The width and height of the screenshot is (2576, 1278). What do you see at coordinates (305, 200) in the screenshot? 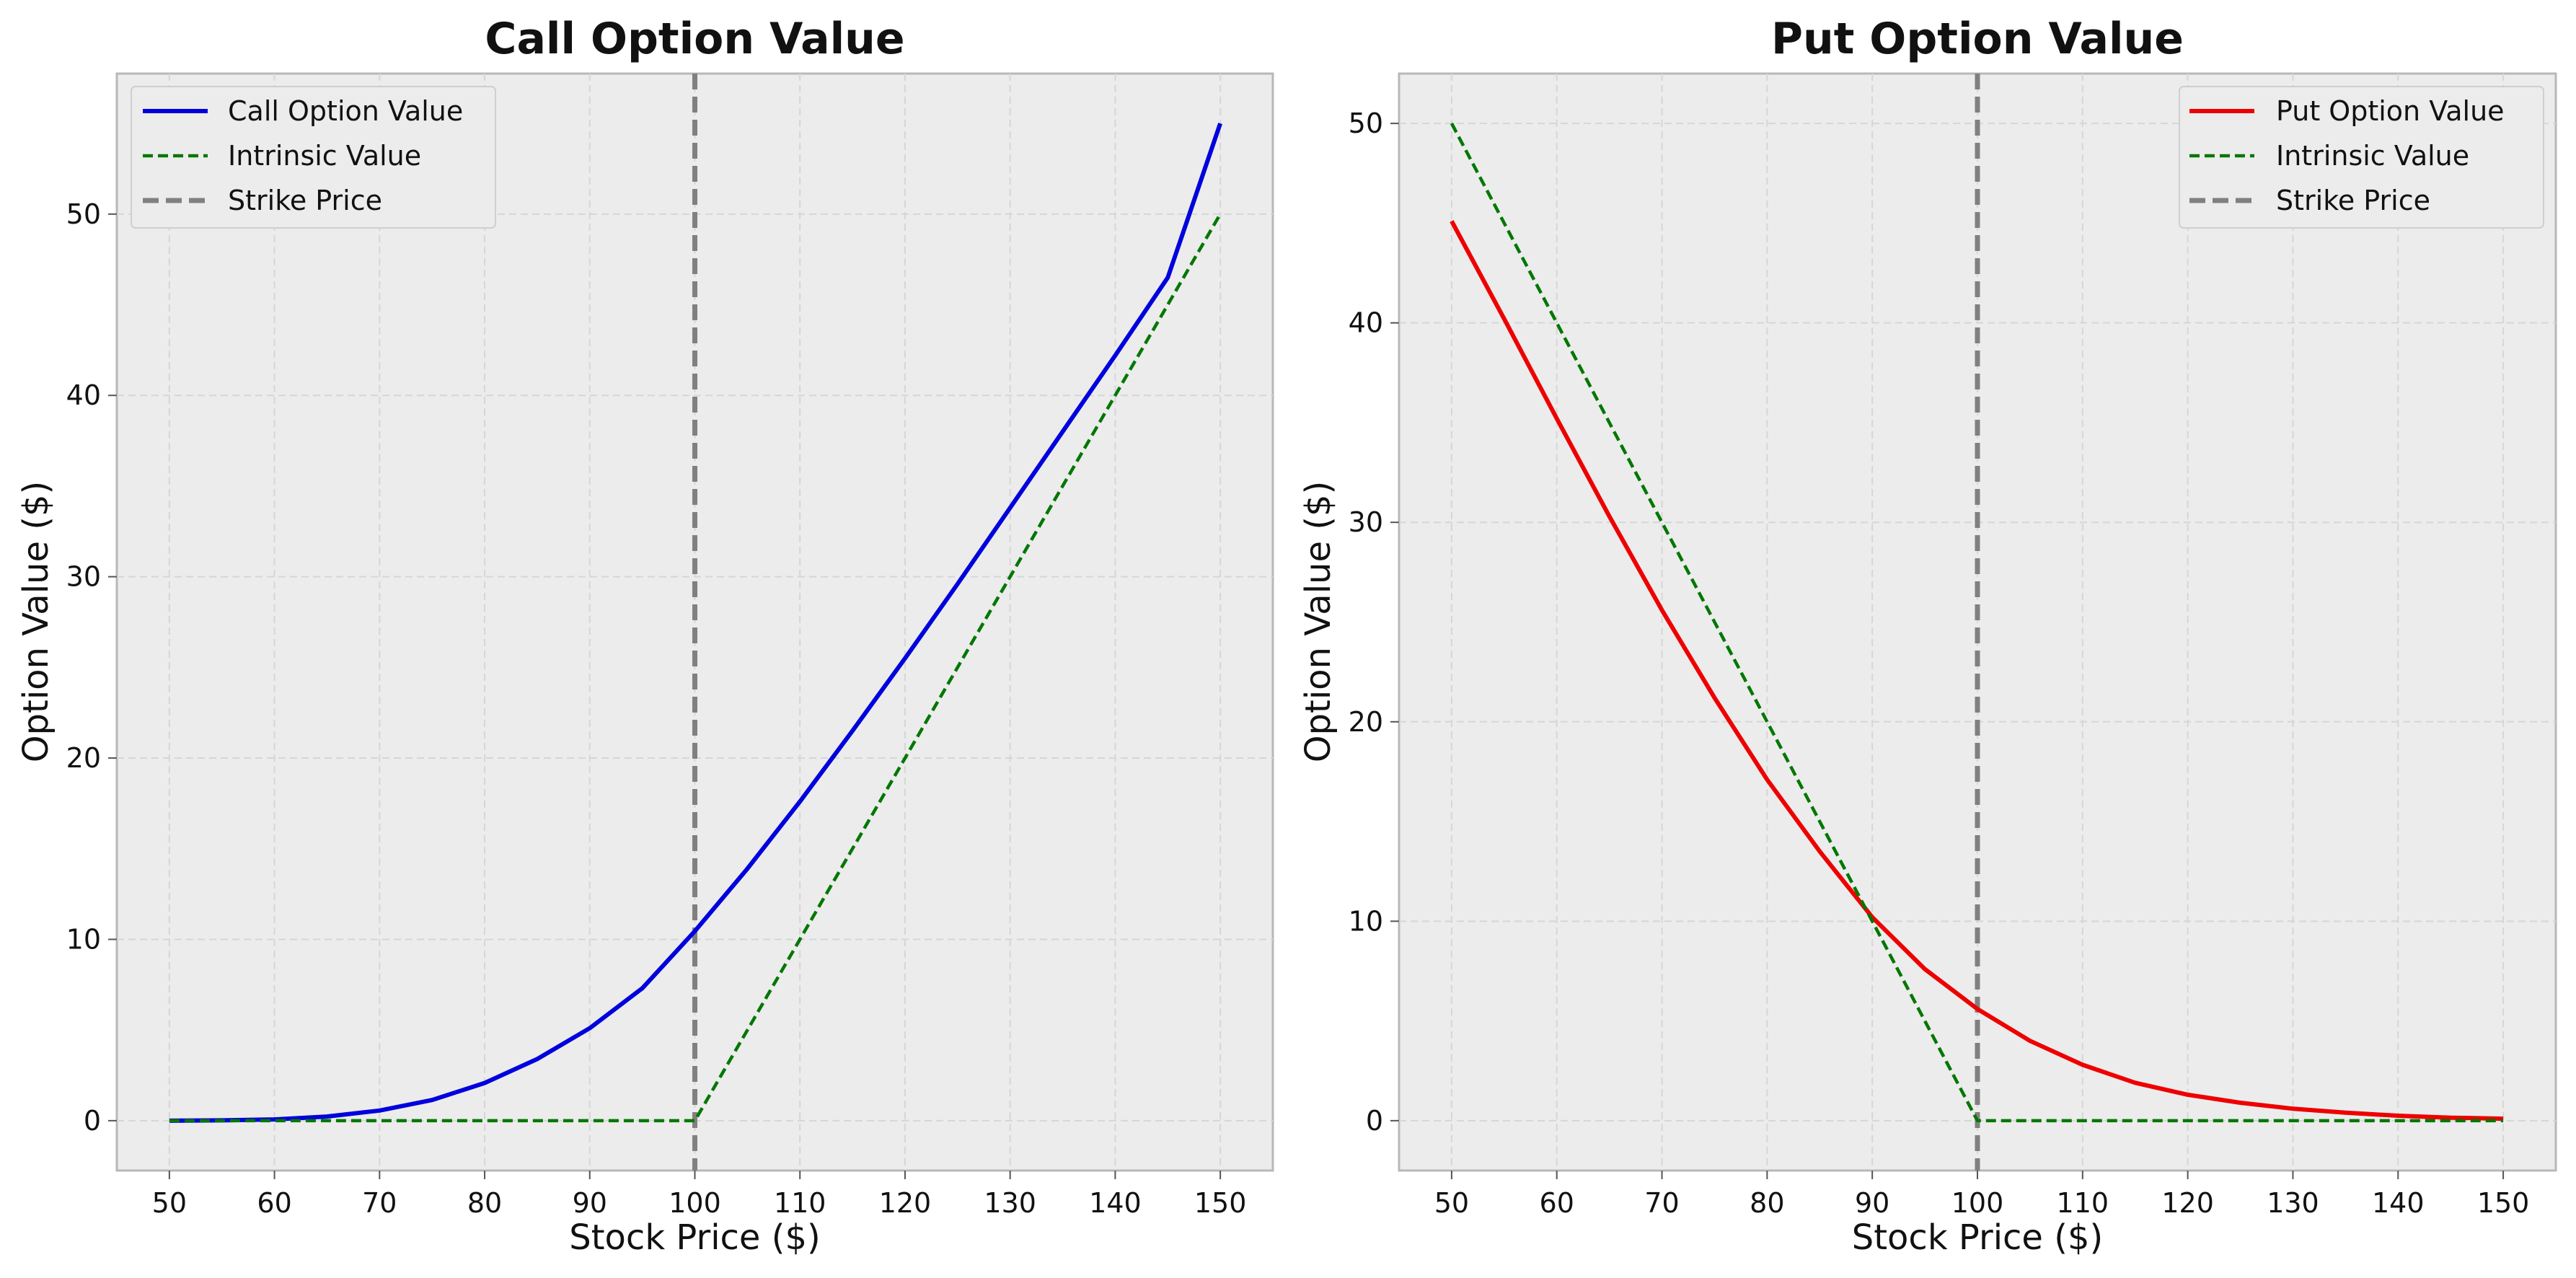
I see `call-legend-label-strike: Strike Price` at bounding box center [305, 200].